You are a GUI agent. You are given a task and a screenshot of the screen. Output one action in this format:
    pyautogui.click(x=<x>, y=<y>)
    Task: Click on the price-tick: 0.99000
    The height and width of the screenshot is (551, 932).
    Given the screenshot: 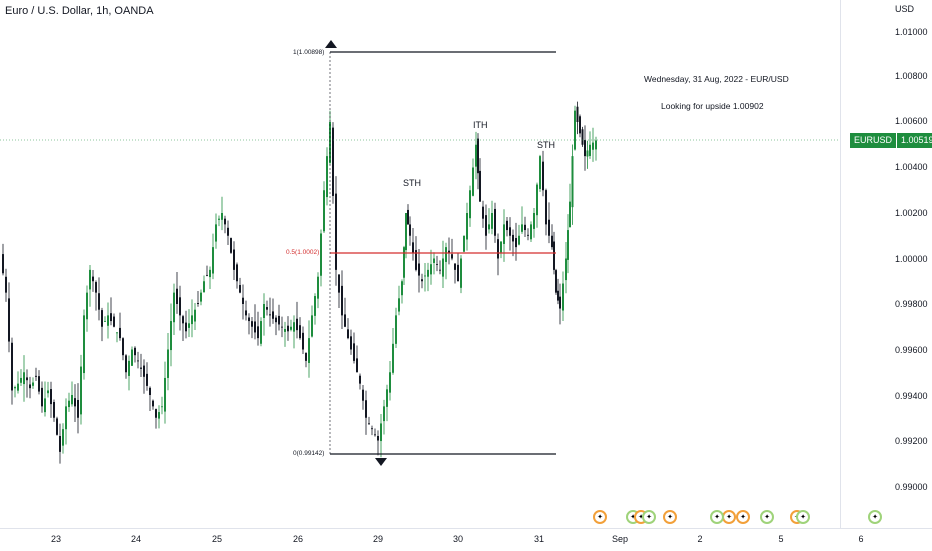 What is the action you would take?
    pyautogui.click(x=911, y=487)
    